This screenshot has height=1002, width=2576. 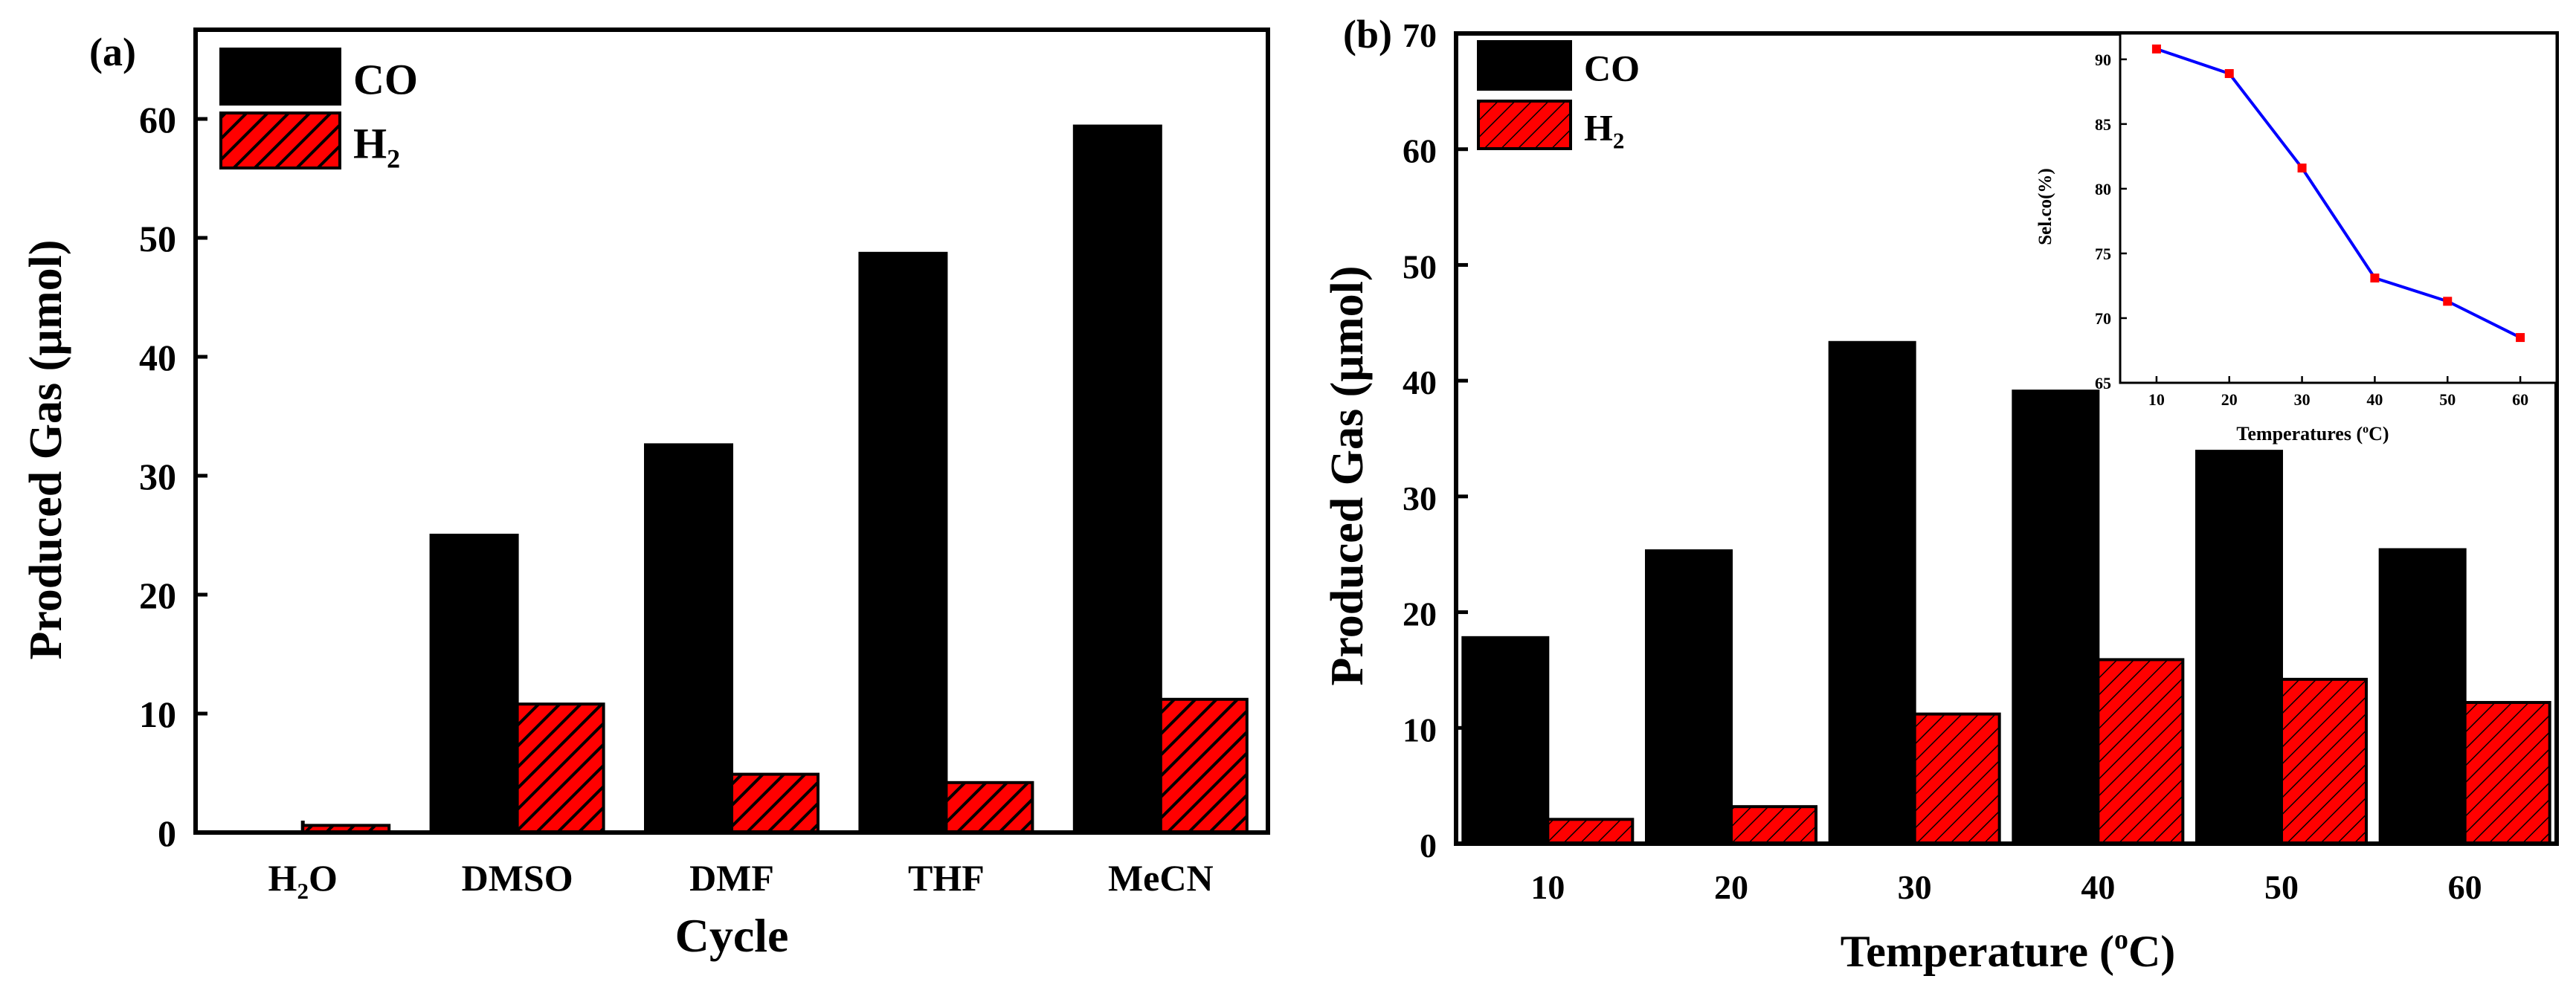 What do you see at coordinates (946, 878) in the screenshot?
I see `x-tick-label: THF` at bounding box center [946, 878].